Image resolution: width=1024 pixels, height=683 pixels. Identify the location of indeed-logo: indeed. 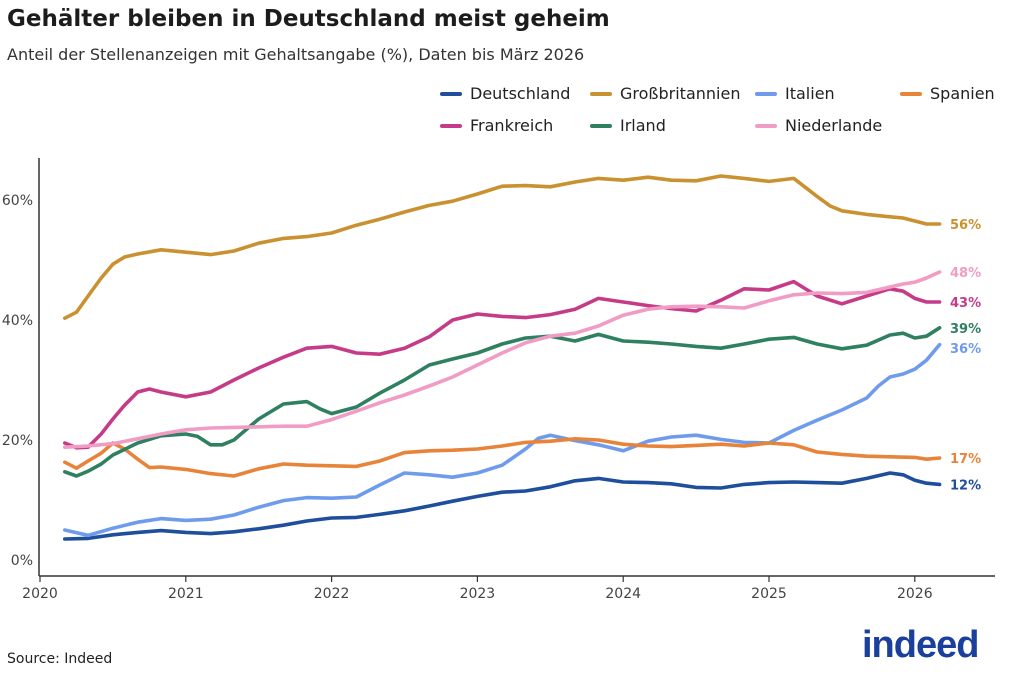
(927, 649).